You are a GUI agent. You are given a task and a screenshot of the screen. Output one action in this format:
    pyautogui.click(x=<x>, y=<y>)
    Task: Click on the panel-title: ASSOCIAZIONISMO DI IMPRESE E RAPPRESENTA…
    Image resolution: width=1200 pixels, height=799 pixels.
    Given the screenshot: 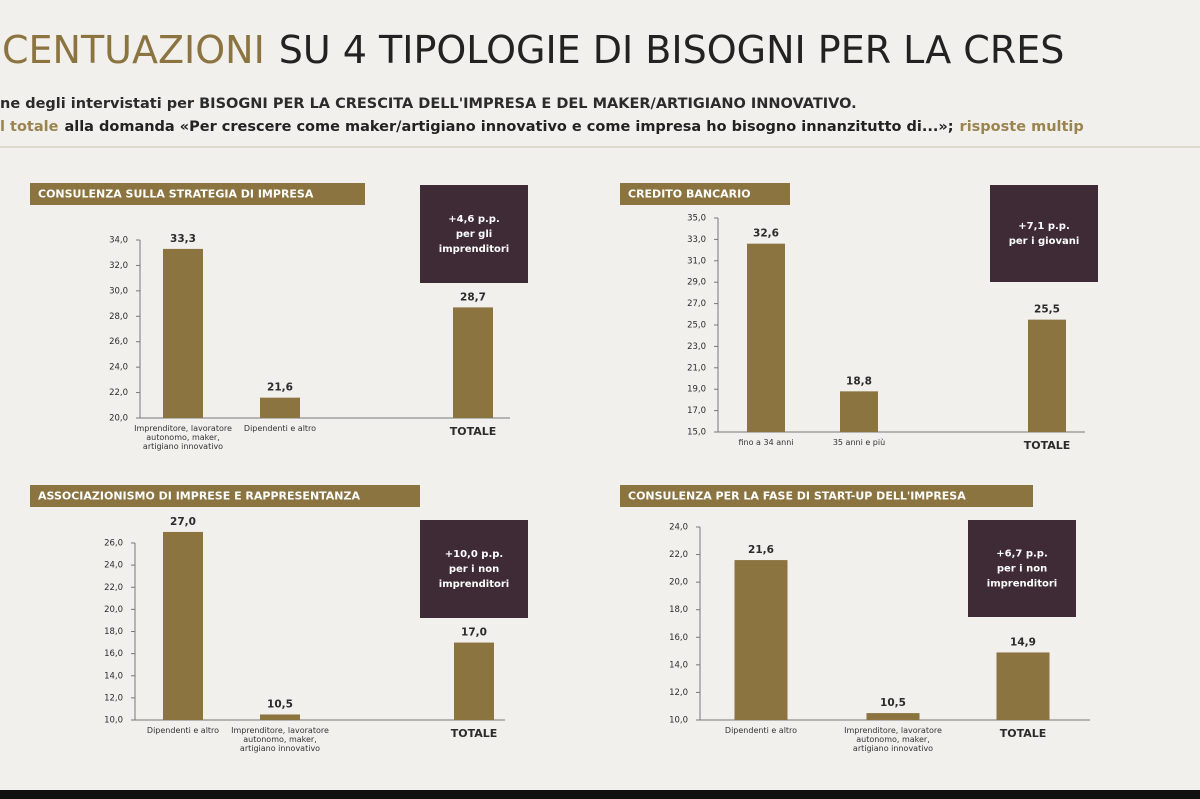 What is the action you would take?
    pyautogui.click(x=199, y=496)
    